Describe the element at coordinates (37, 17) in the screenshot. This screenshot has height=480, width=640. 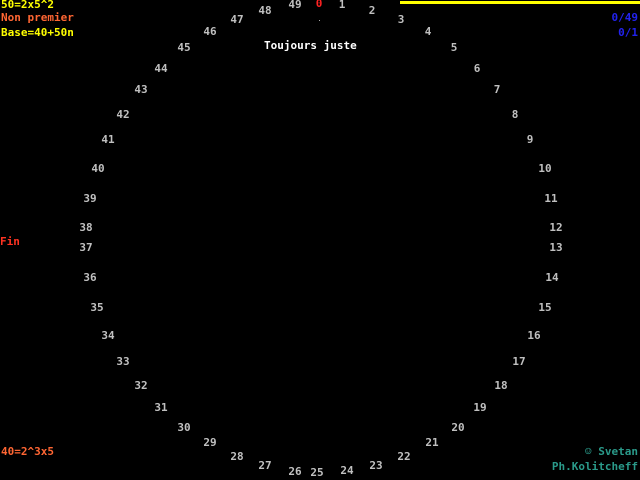
I see `primality-text: Non premier` at that location.